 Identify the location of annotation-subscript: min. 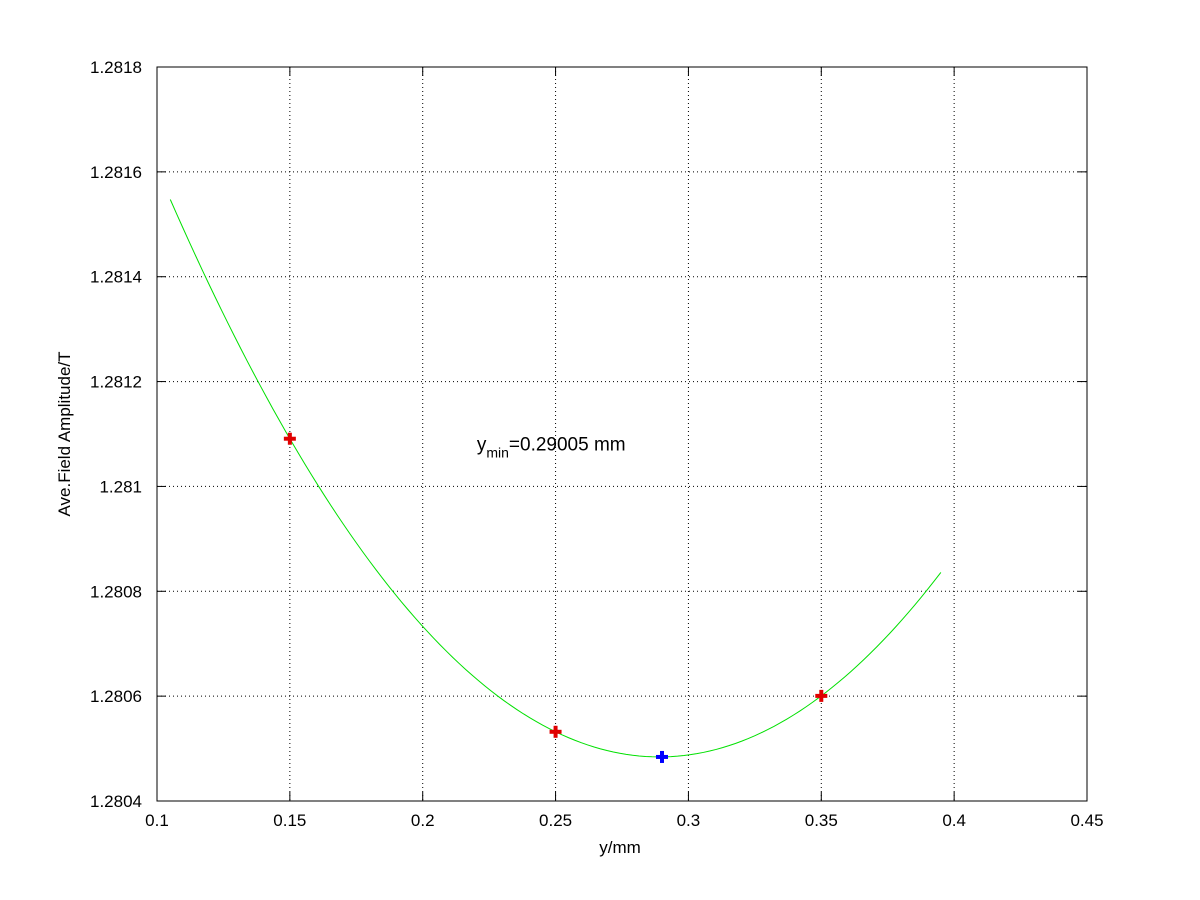
(497, 452).